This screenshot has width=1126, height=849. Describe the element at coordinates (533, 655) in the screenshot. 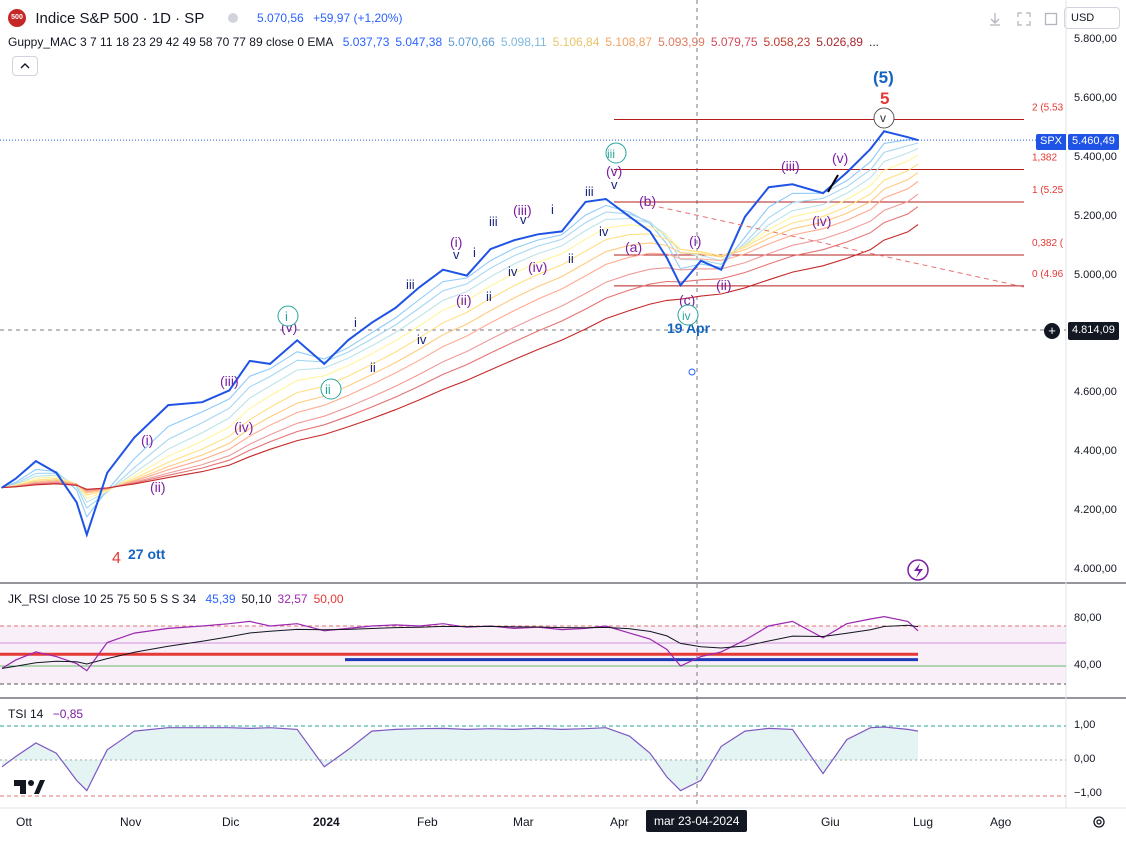

I see `rsi-band` at that location.